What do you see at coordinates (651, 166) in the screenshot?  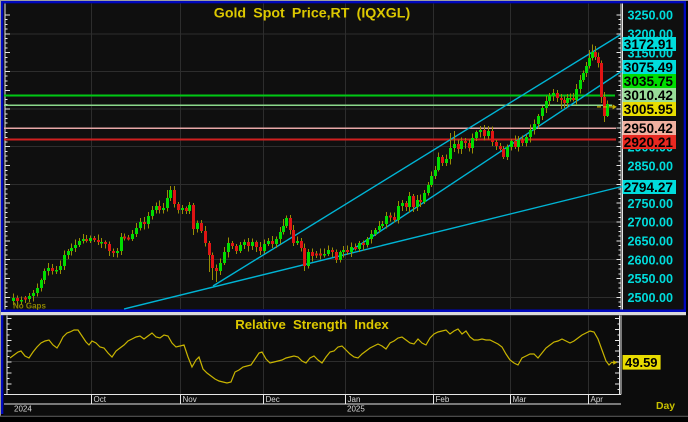 I see `svg-text: 2850.00` at bounding box center [651, 166].